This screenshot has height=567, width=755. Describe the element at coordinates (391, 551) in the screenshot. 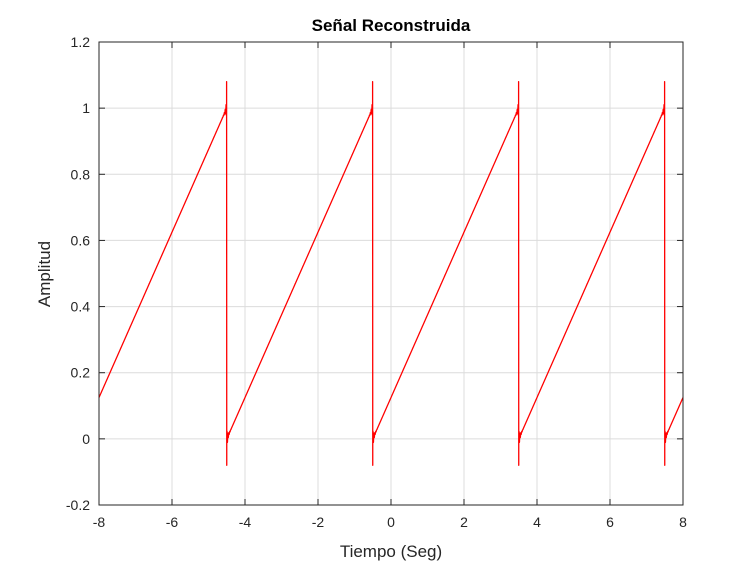

I see `x-axis-label: Tiempo (Seg)` at that location.